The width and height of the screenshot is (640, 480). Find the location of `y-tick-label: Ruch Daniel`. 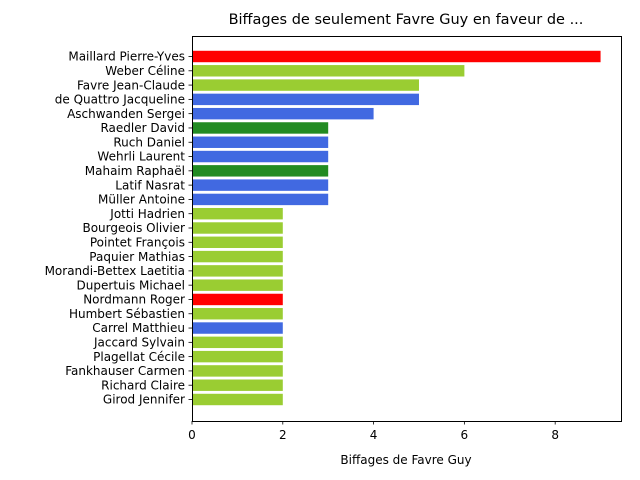

y-tick-label: Ruch Daniel is located at coordinates (149, 142).